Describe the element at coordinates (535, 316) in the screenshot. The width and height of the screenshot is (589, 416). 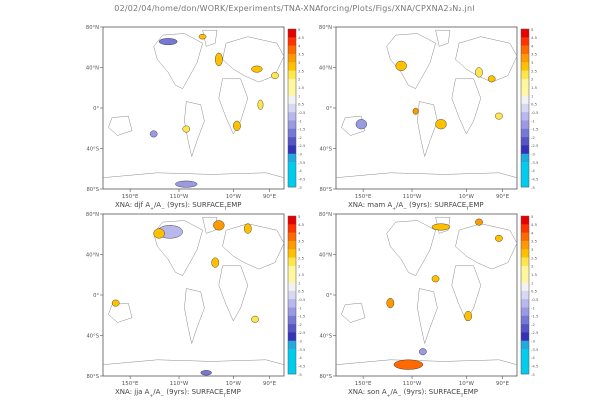
I see `colorbar-label: -1.5` at that location.